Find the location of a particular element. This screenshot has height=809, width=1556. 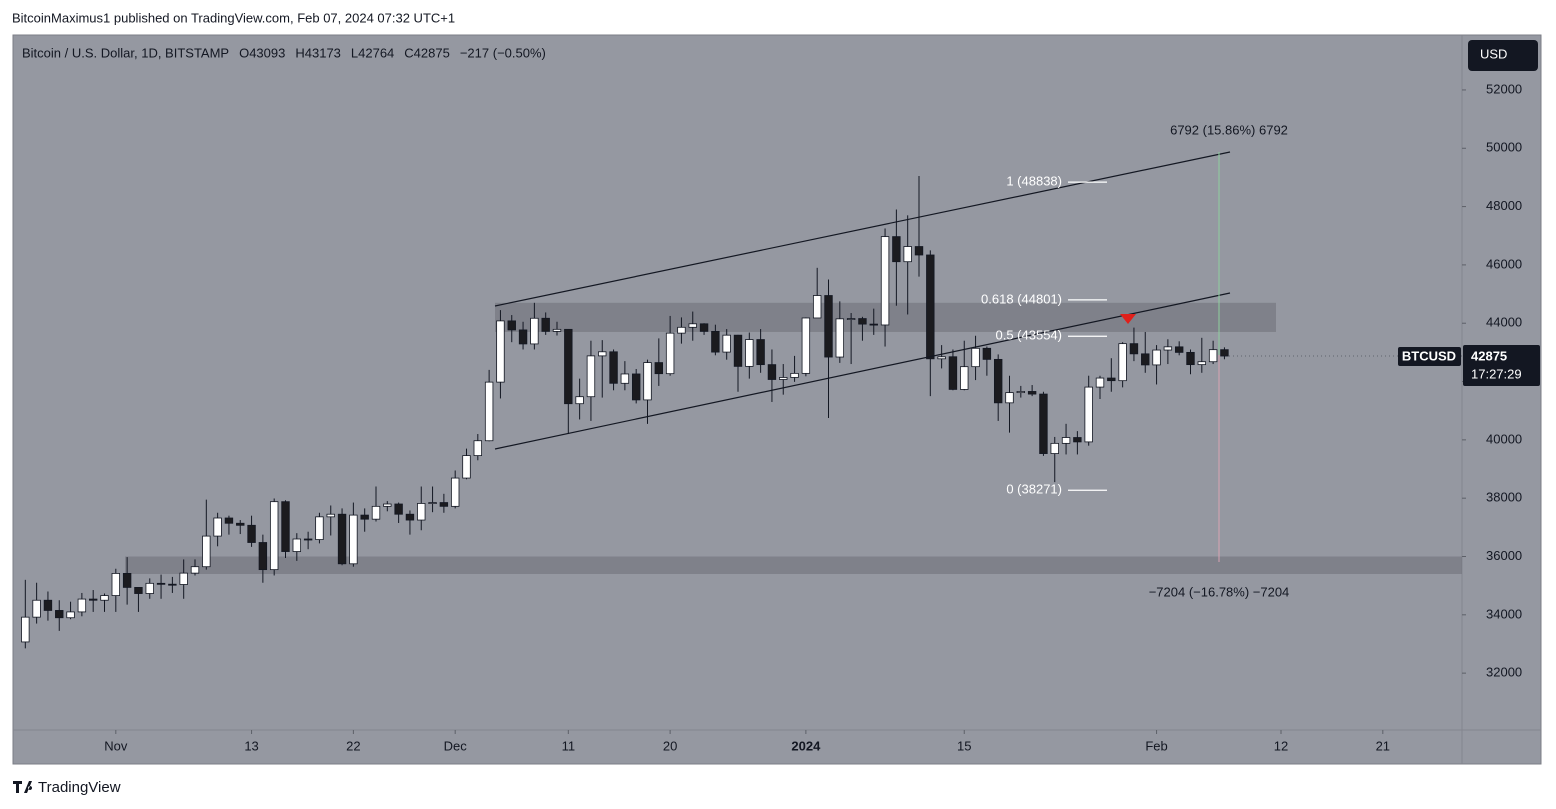

y-tick-label: 32000 is located at coordinates (1504, 672).